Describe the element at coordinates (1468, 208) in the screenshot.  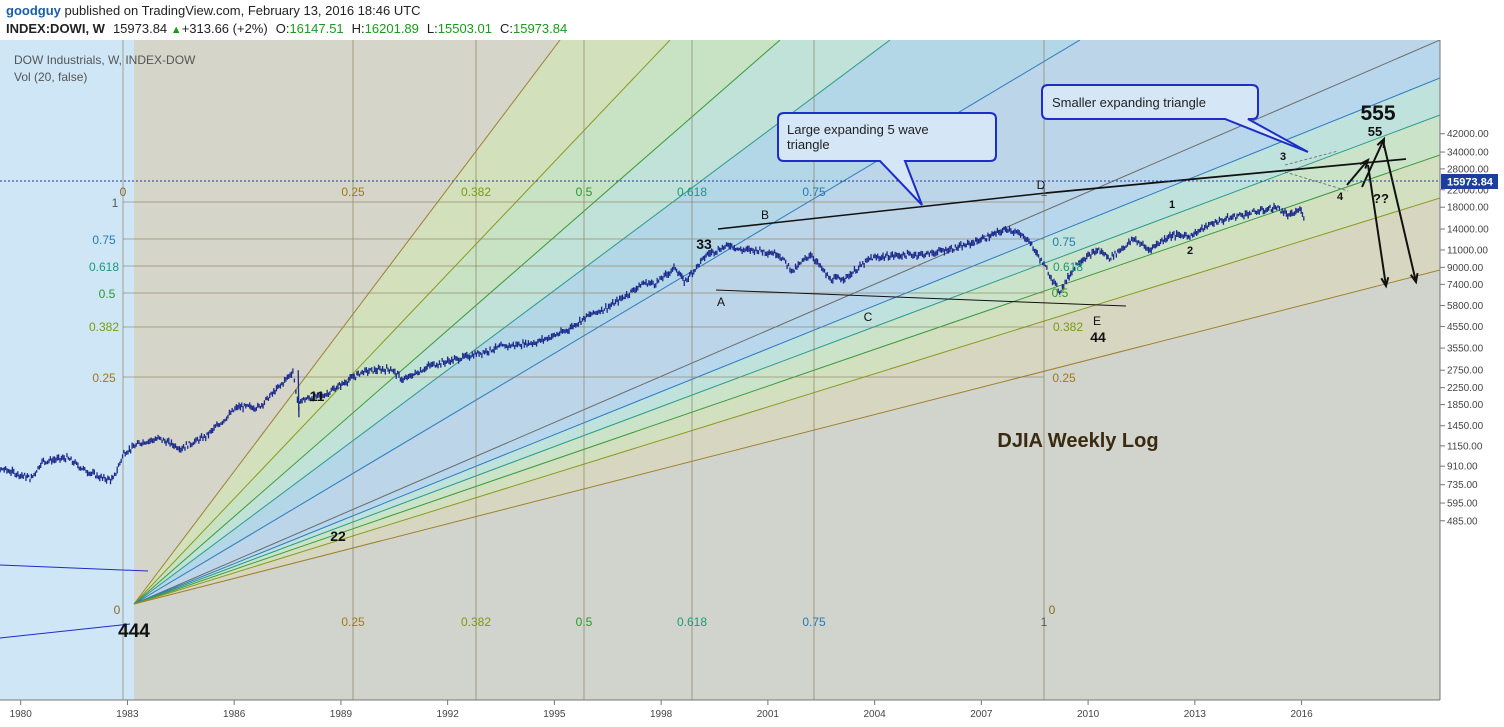
I see `y-tick-label: 18000.00` at that location.